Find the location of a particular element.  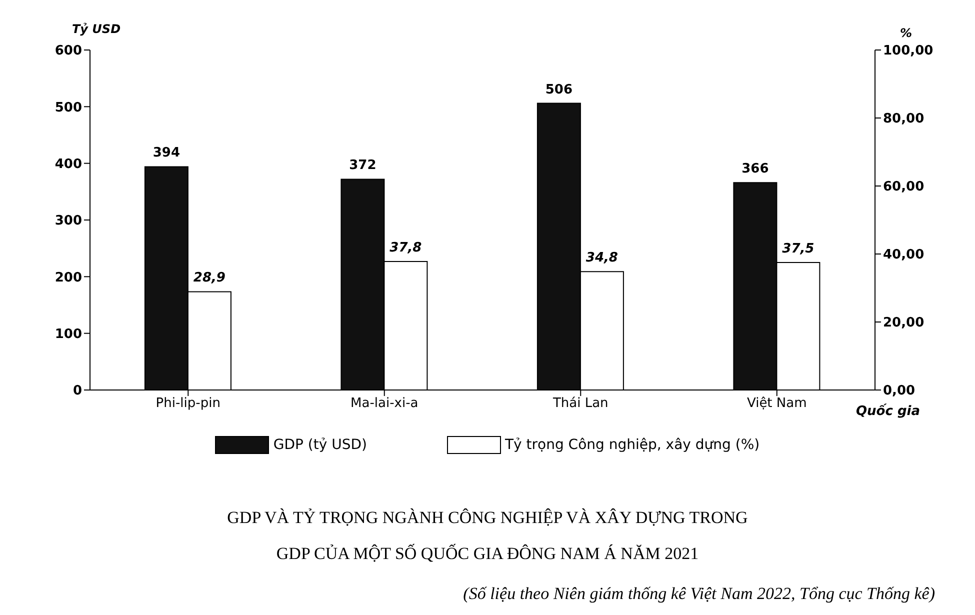

y2-tick-label: 80,00 is located at coordinates (903, 119).